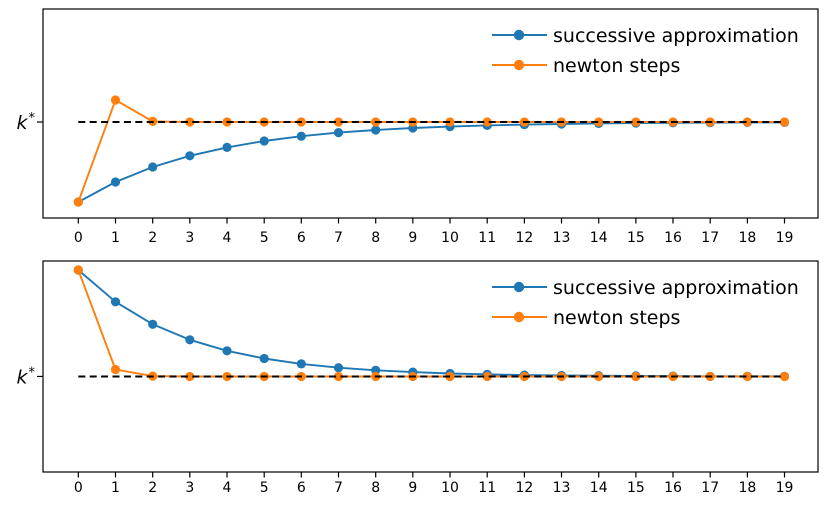 The height and width of the screenshot is (505, 828). Describe the element at coordinates (189, 488) in the screenshot. I see `x-axis-tick-label: 3` at that location.